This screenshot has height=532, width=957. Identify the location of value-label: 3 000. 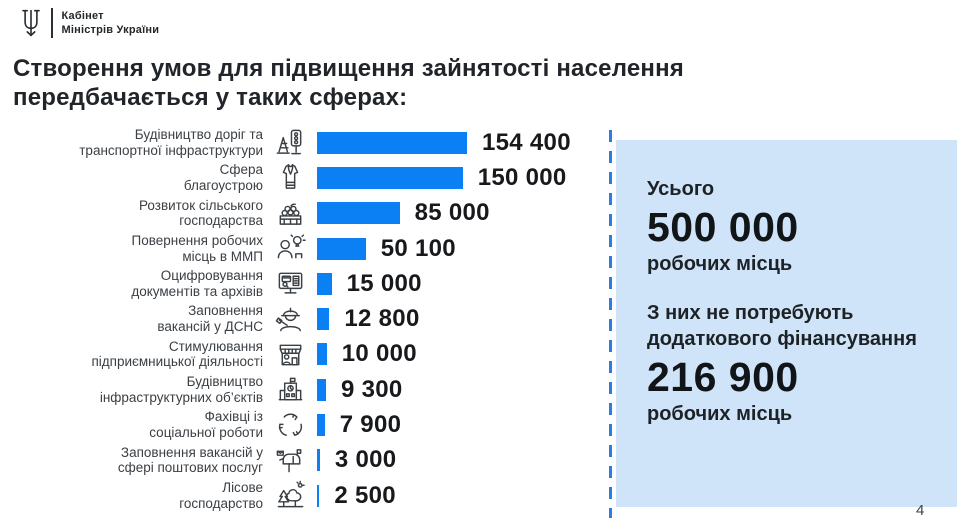
(365, 460).